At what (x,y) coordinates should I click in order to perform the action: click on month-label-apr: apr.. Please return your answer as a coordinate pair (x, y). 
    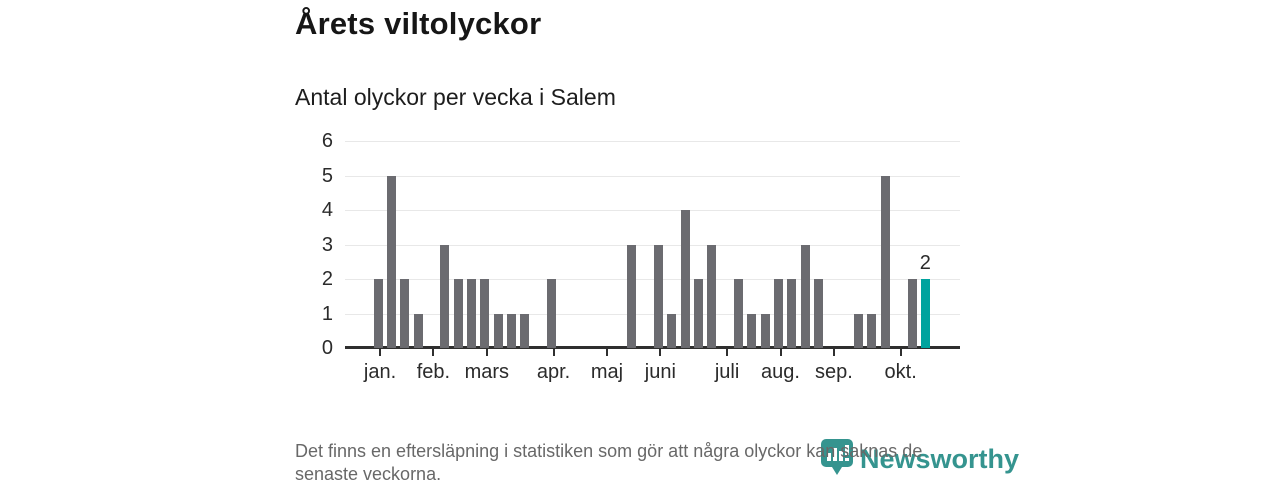
    Looking at the image, I should click on (553, 372).